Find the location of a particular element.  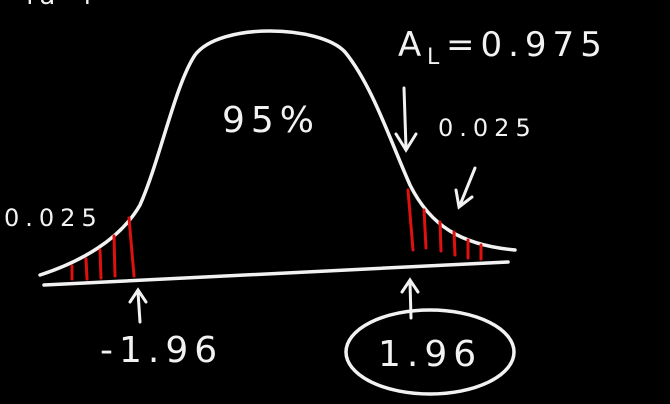

left-tail-shading is located at coordinates (103, 248).